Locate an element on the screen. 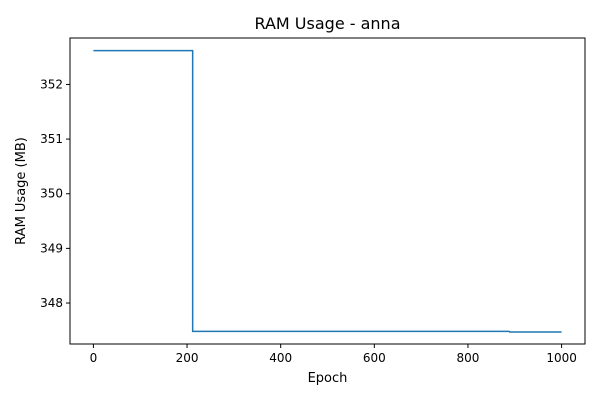  x-tick-label: 1000 is located at coordinates (561, 358).